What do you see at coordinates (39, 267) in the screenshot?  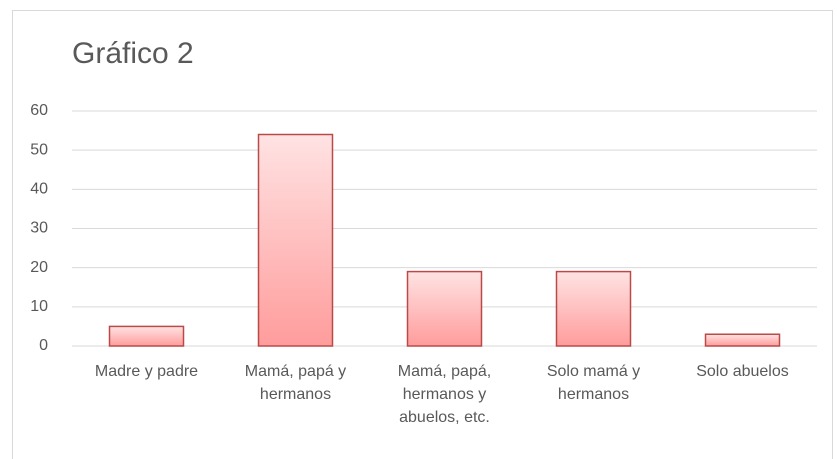 I see `y-tick-label: 20` at bounding box center [39, 267].